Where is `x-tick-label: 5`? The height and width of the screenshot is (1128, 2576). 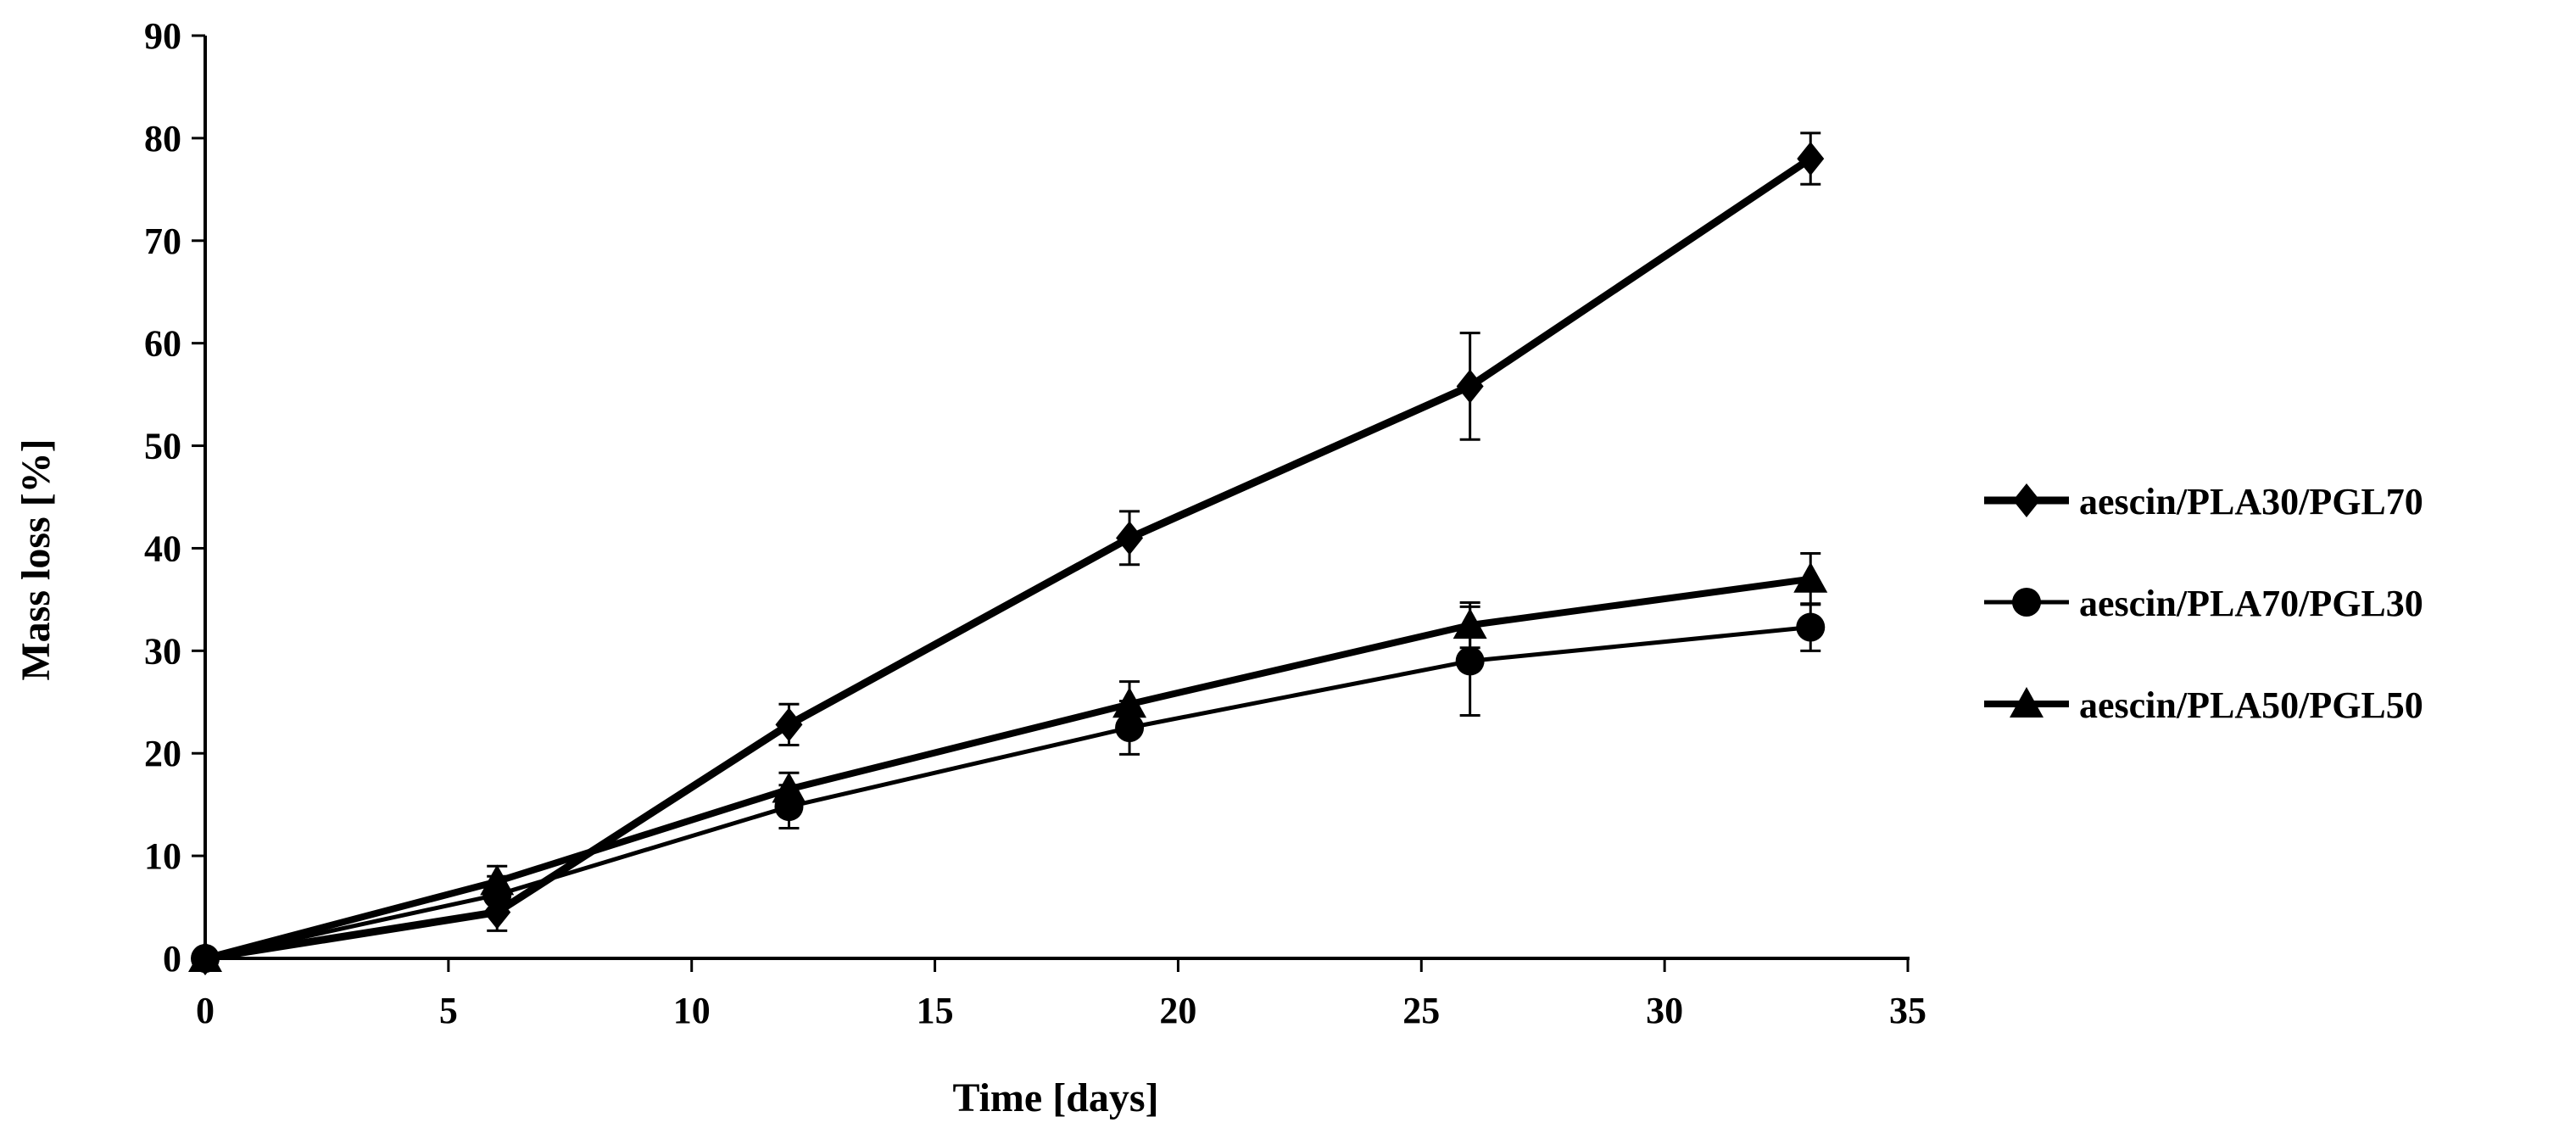 x-tick-label: 5 is located at coordinates (448, 1010).